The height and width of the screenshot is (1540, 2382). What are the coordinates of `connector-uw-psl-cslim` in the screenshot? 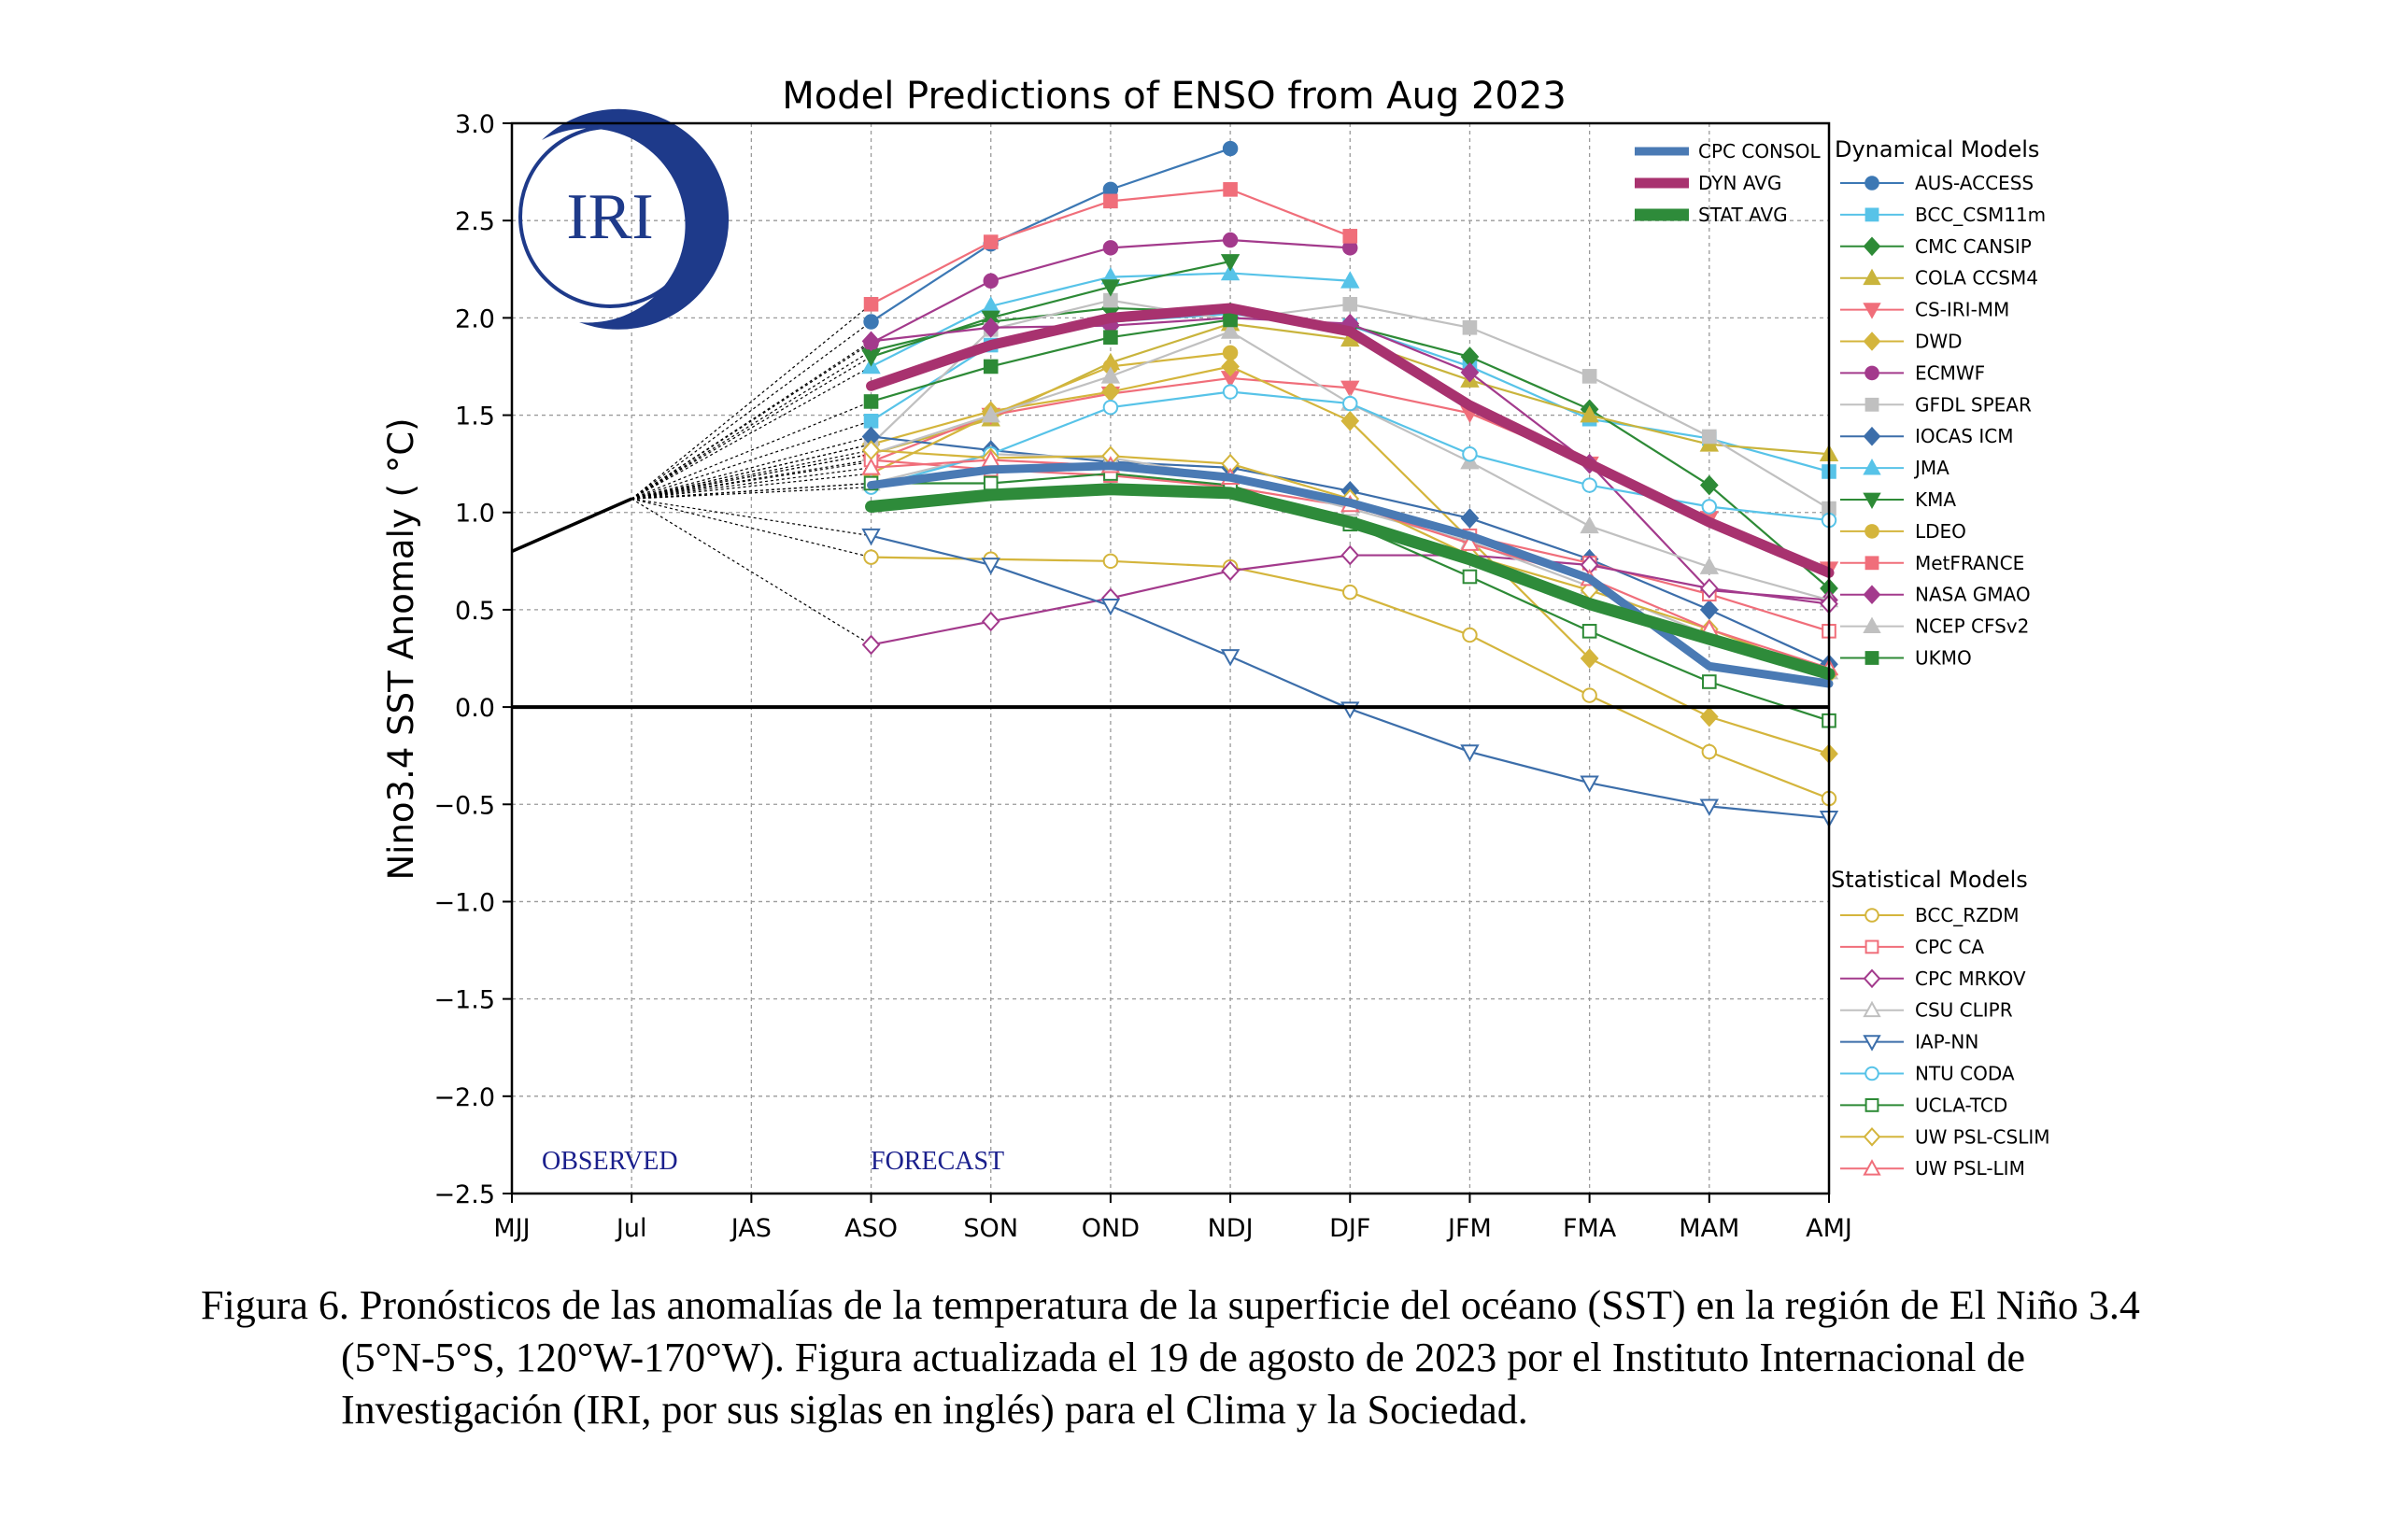 It's located at (751, 474).